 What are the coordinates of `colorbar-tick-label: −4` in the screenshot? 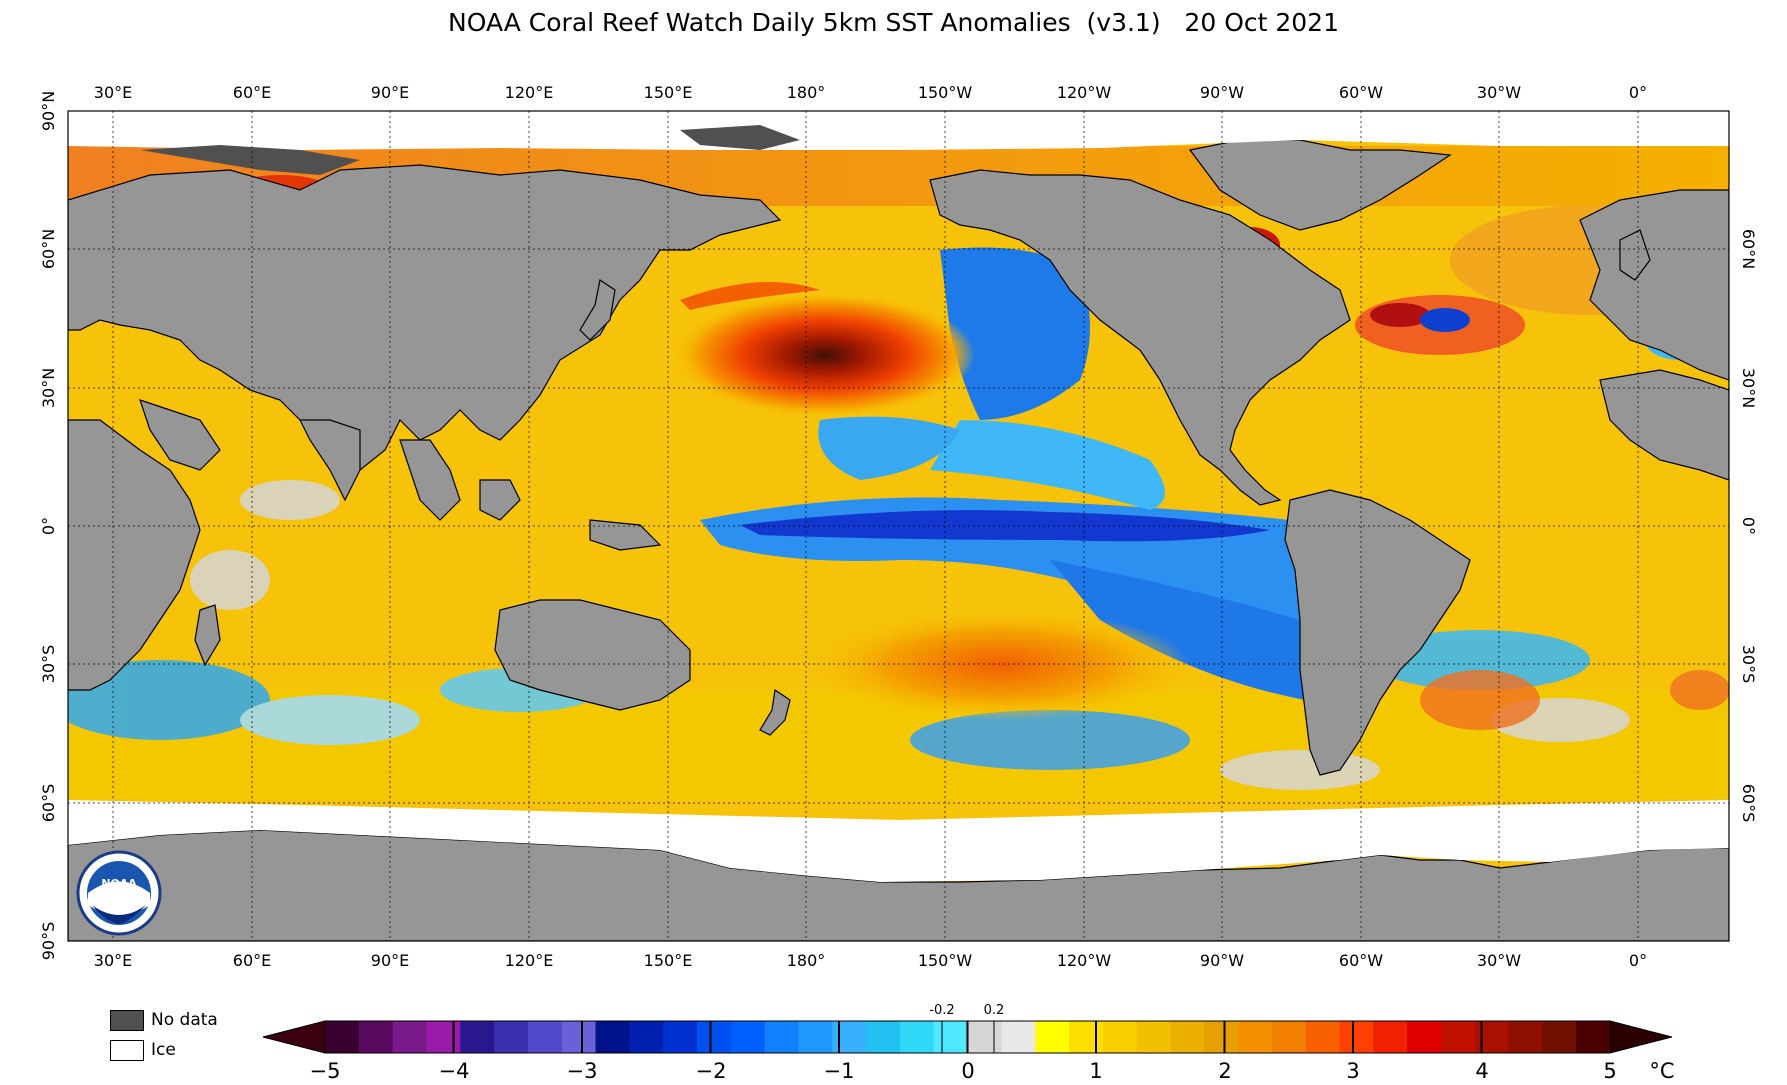 It's located at (454, 1071).